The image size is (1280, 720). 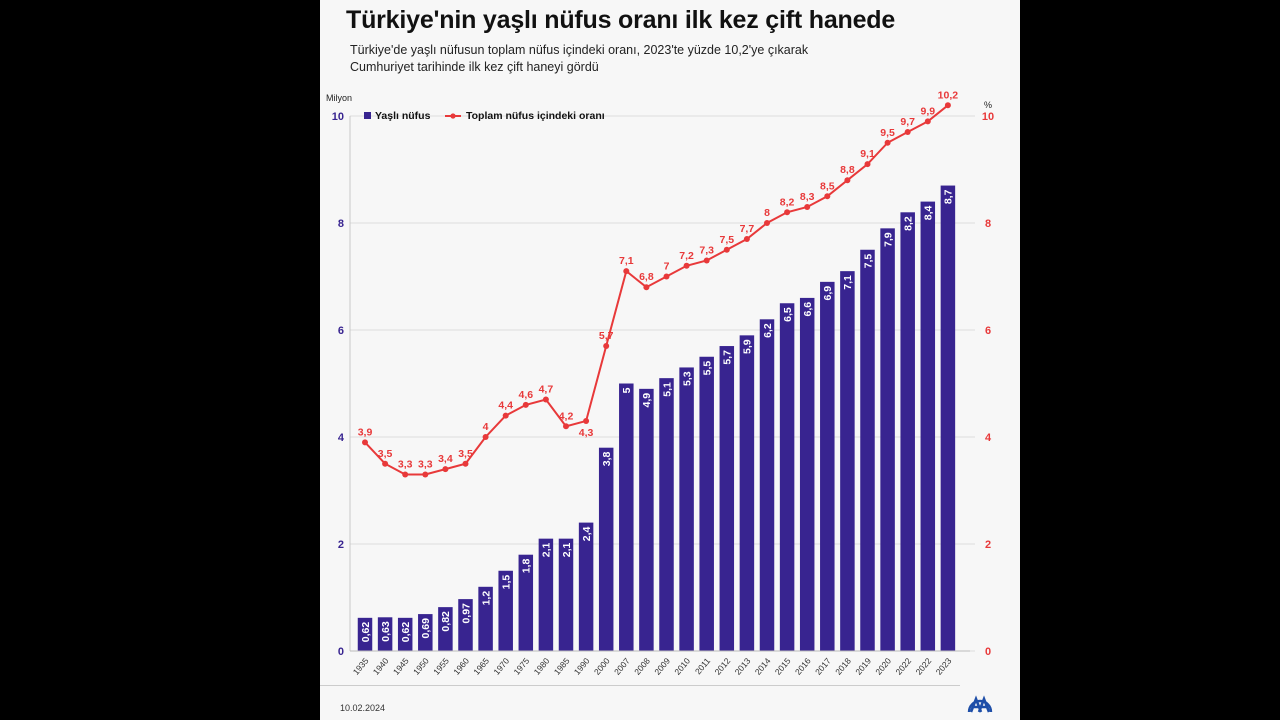 What do you see at coordinates (566, 416) in the screenshot?
I see `line-value-label: 4,2` at bounding box center [566, 416].